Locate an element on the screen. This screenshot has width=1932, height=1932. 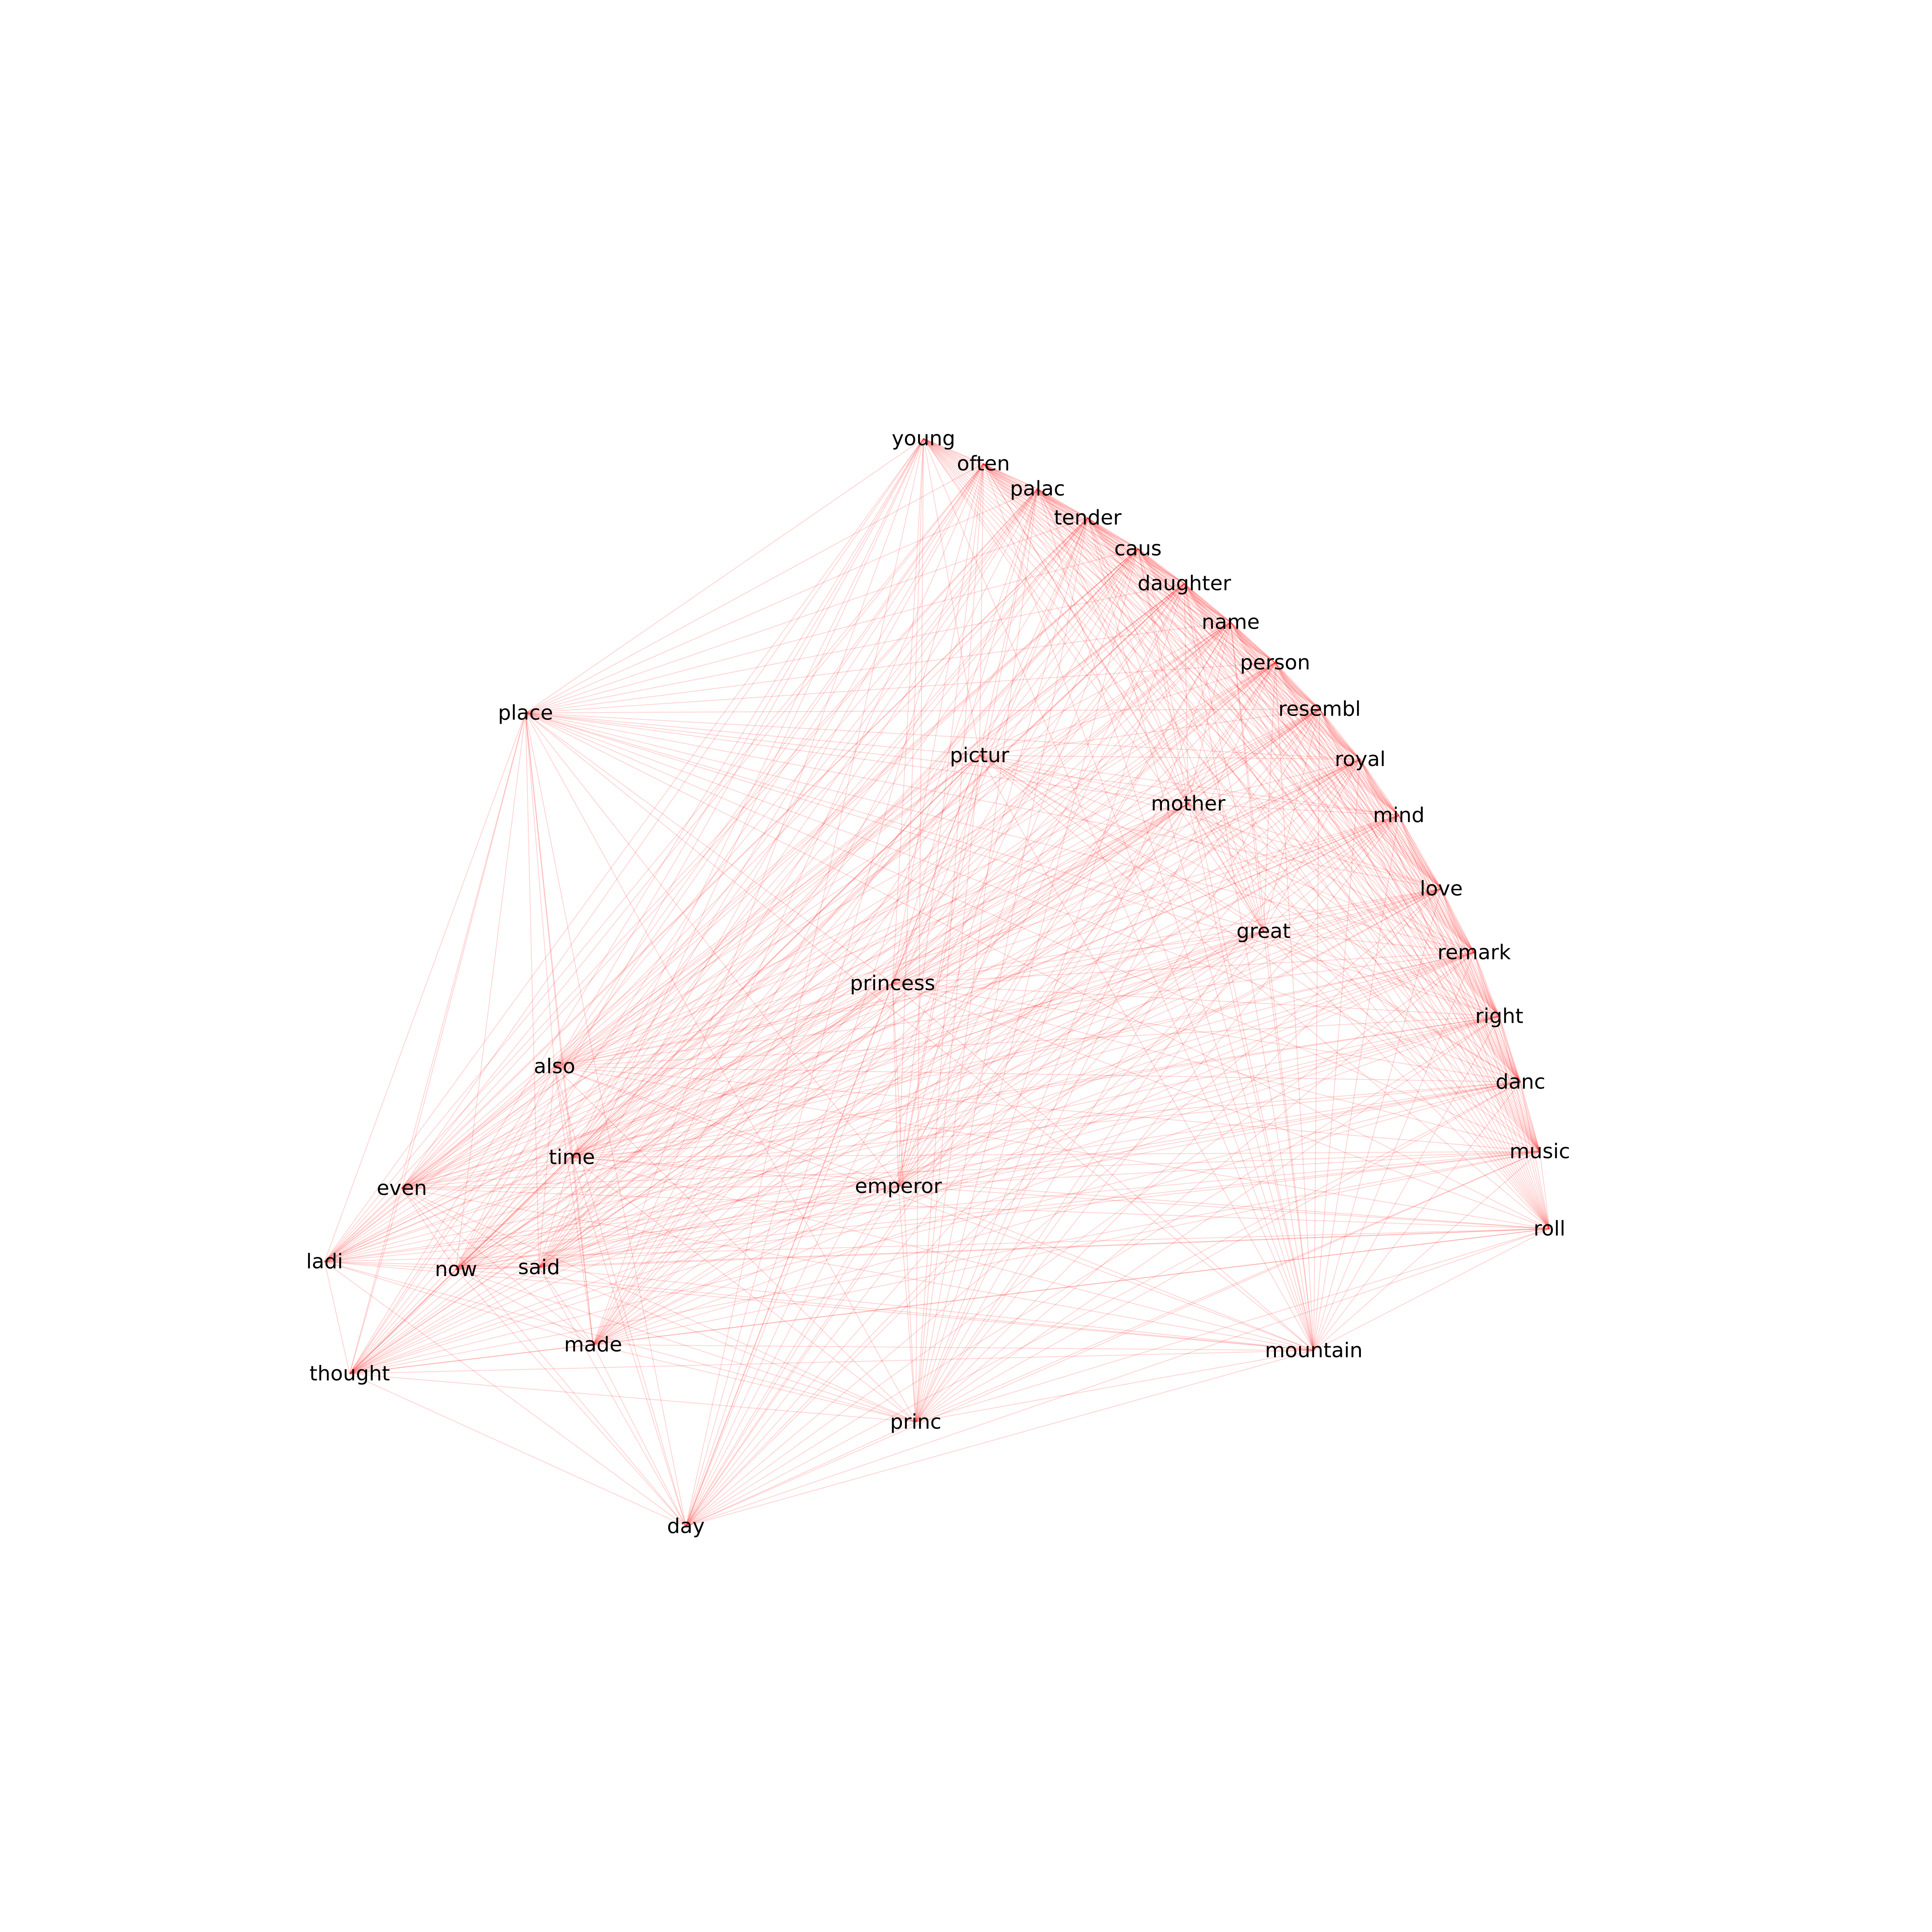
edge-mother-emperor is located at coordinates (1043, 995).